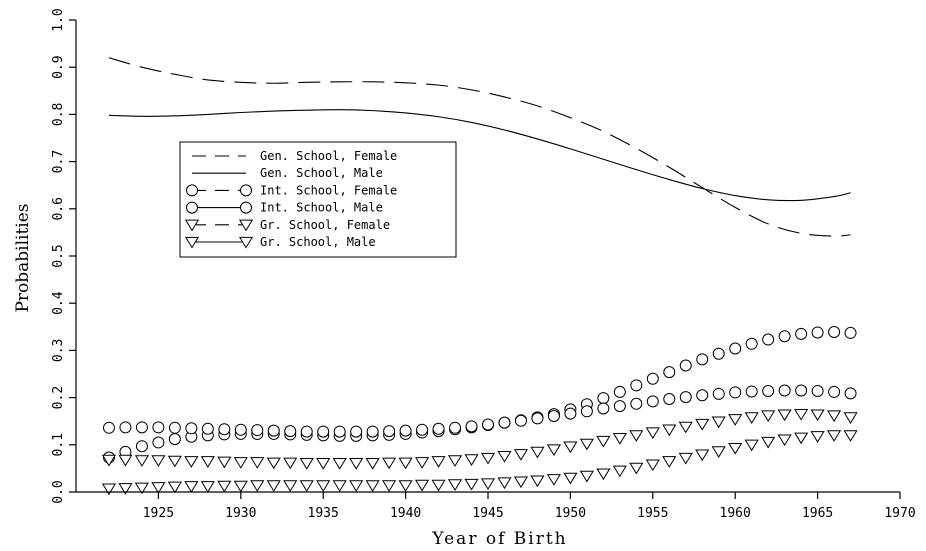 The height and width of the screenshot is (551, 926). I want to click on y-tick-label: 0.9, so click(58, 66).